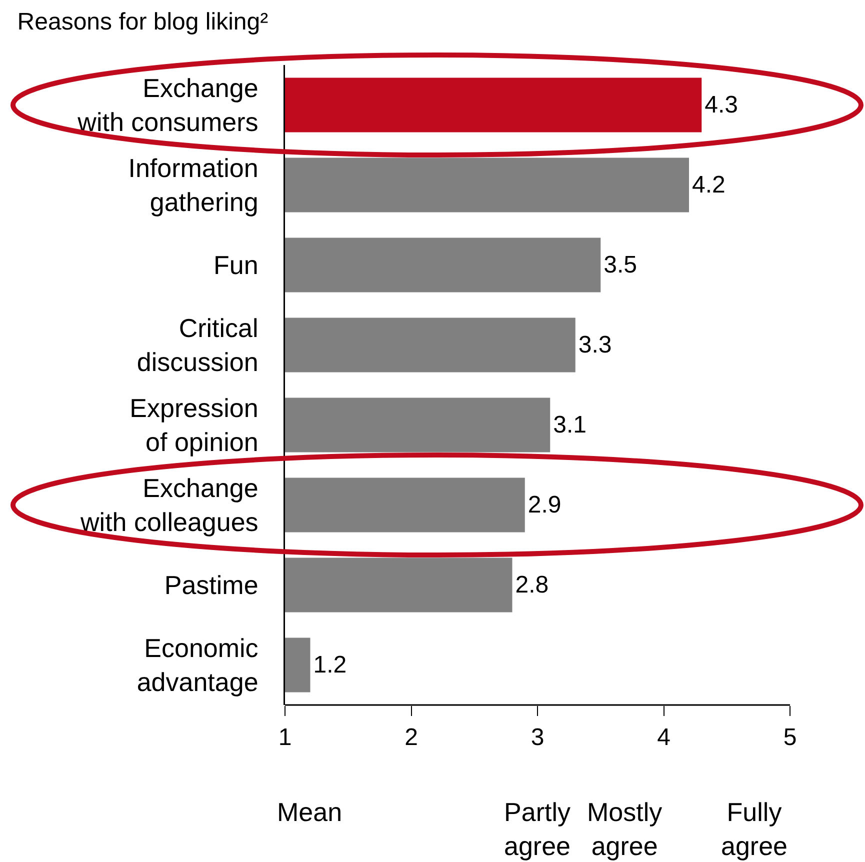 Image resolution: width=865 pixels, height=862 pixels. Describe the element at coordinates (309, 812) in the screenshot. I see `x-axis-title: Mean` at that location.